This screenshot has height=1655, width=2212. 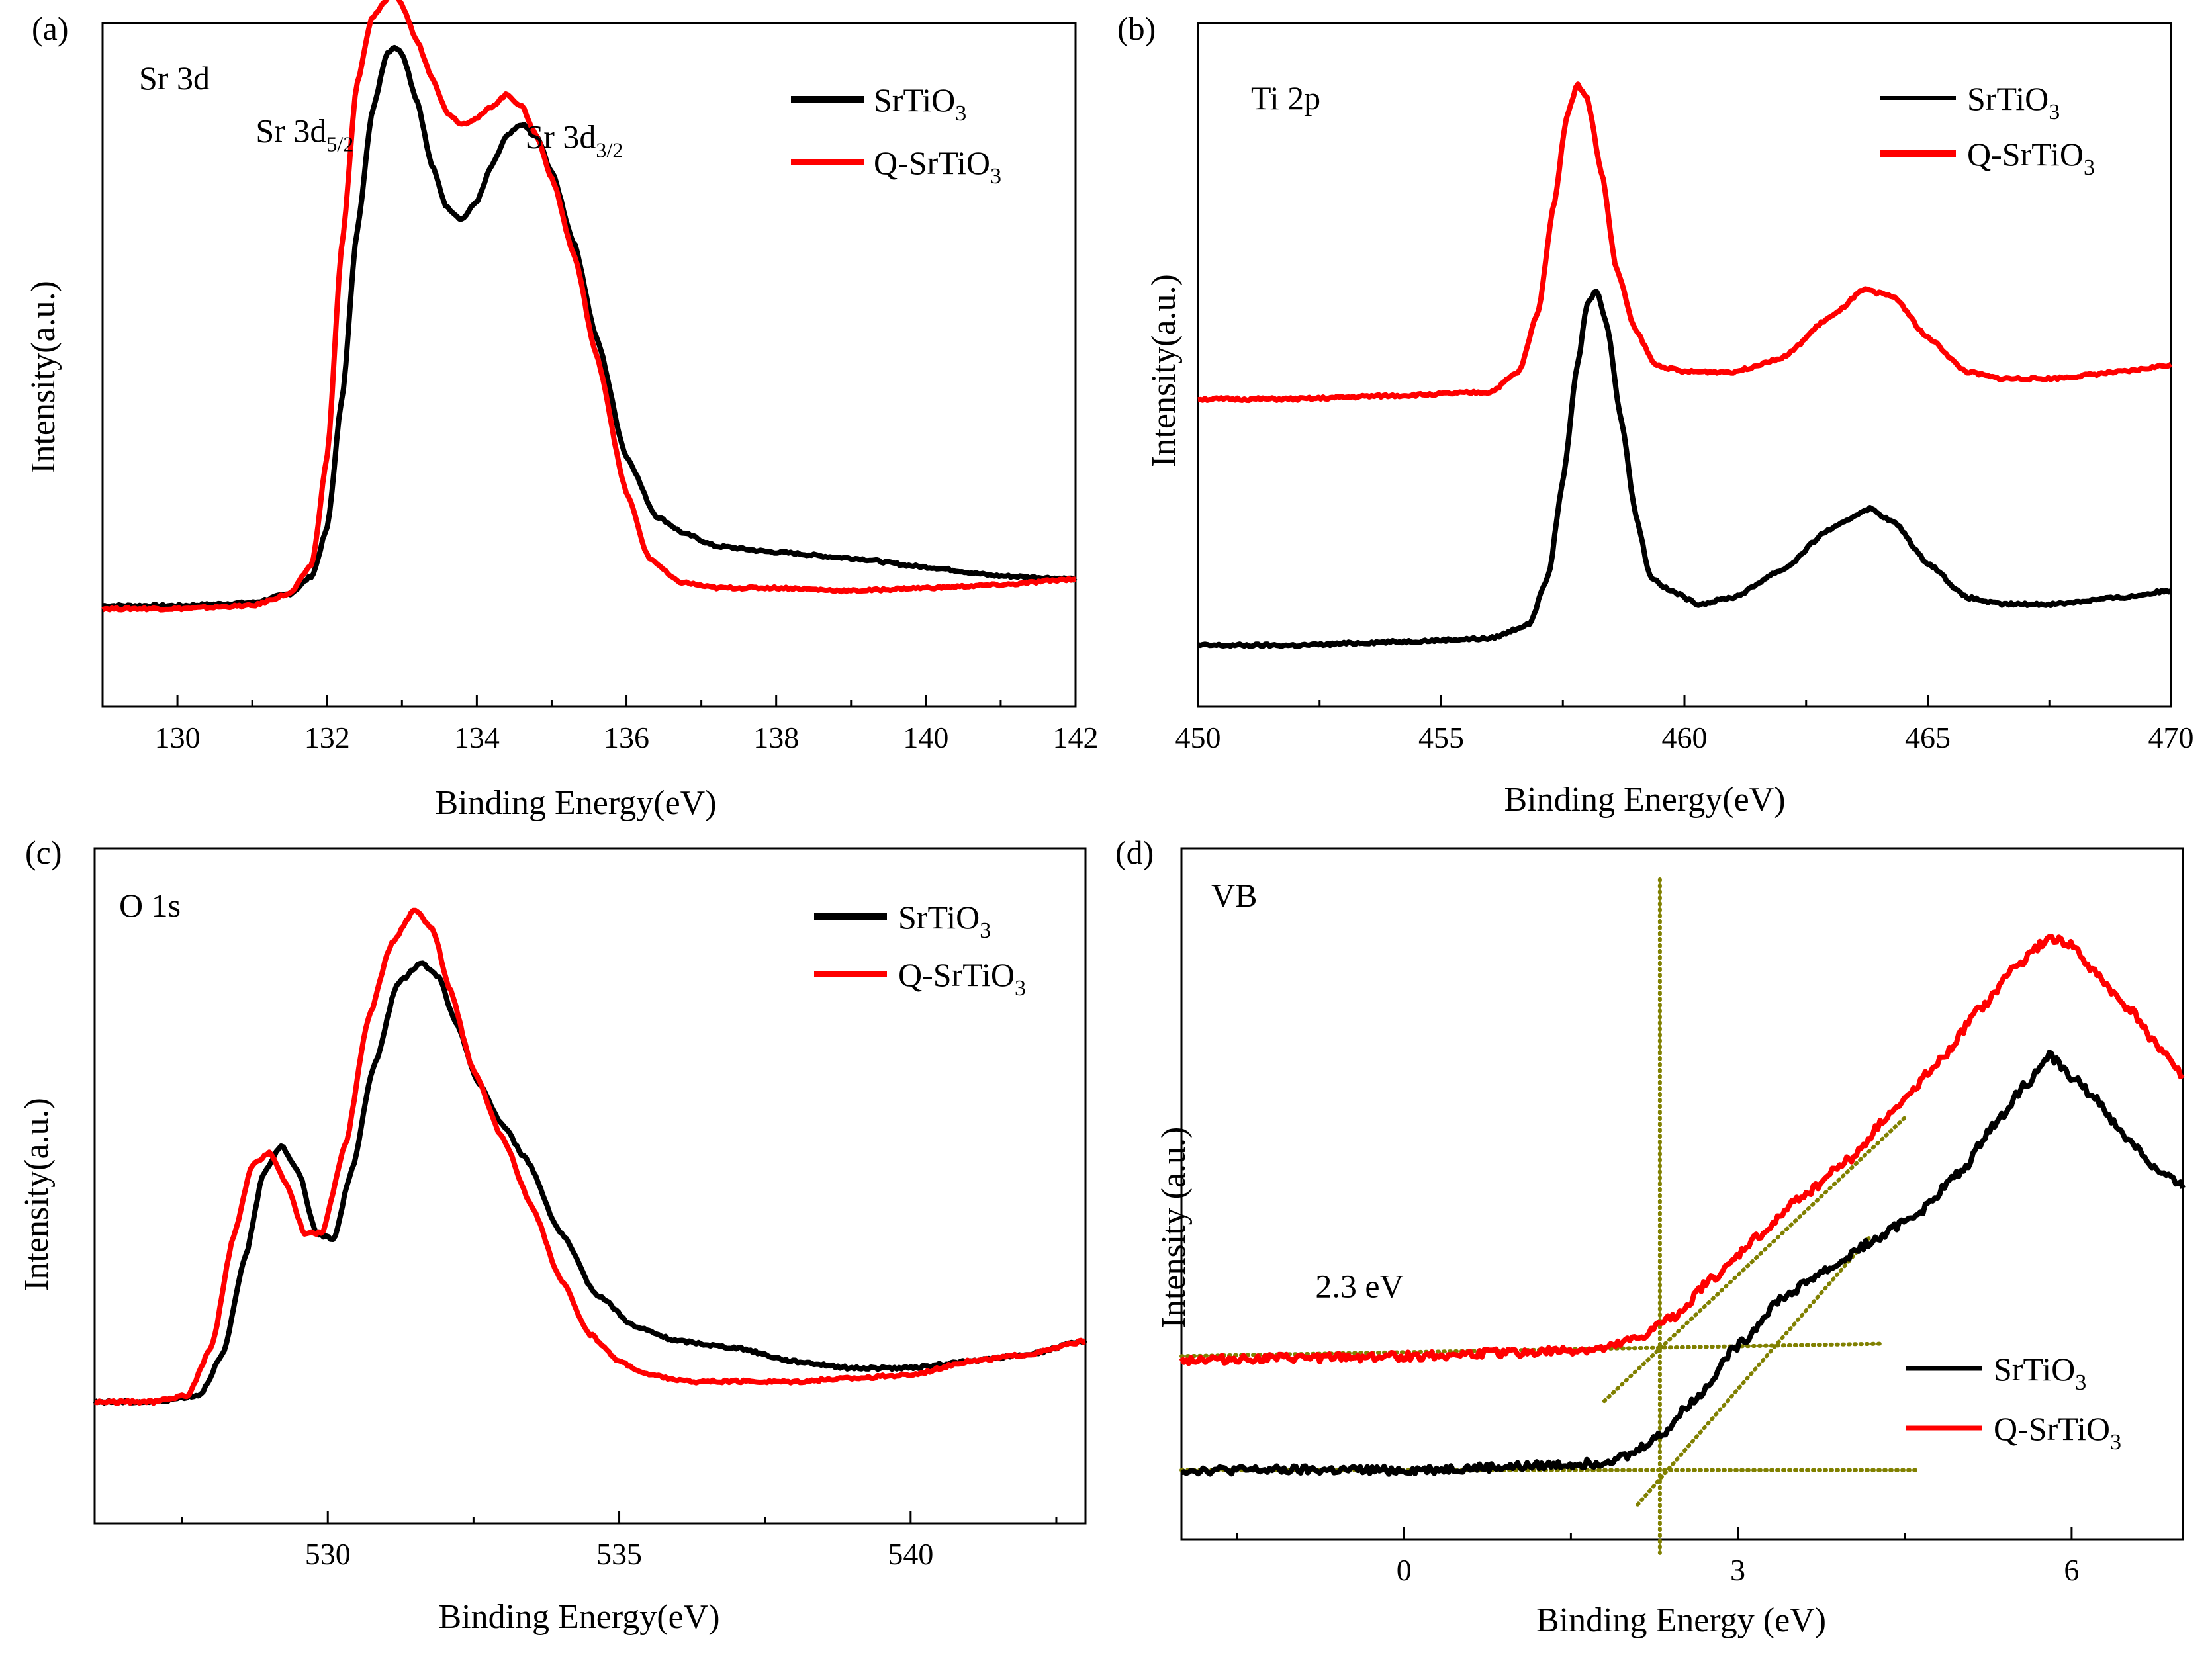 I want to click on x-tick-label-b: 460, so click(x=1685, y=737).